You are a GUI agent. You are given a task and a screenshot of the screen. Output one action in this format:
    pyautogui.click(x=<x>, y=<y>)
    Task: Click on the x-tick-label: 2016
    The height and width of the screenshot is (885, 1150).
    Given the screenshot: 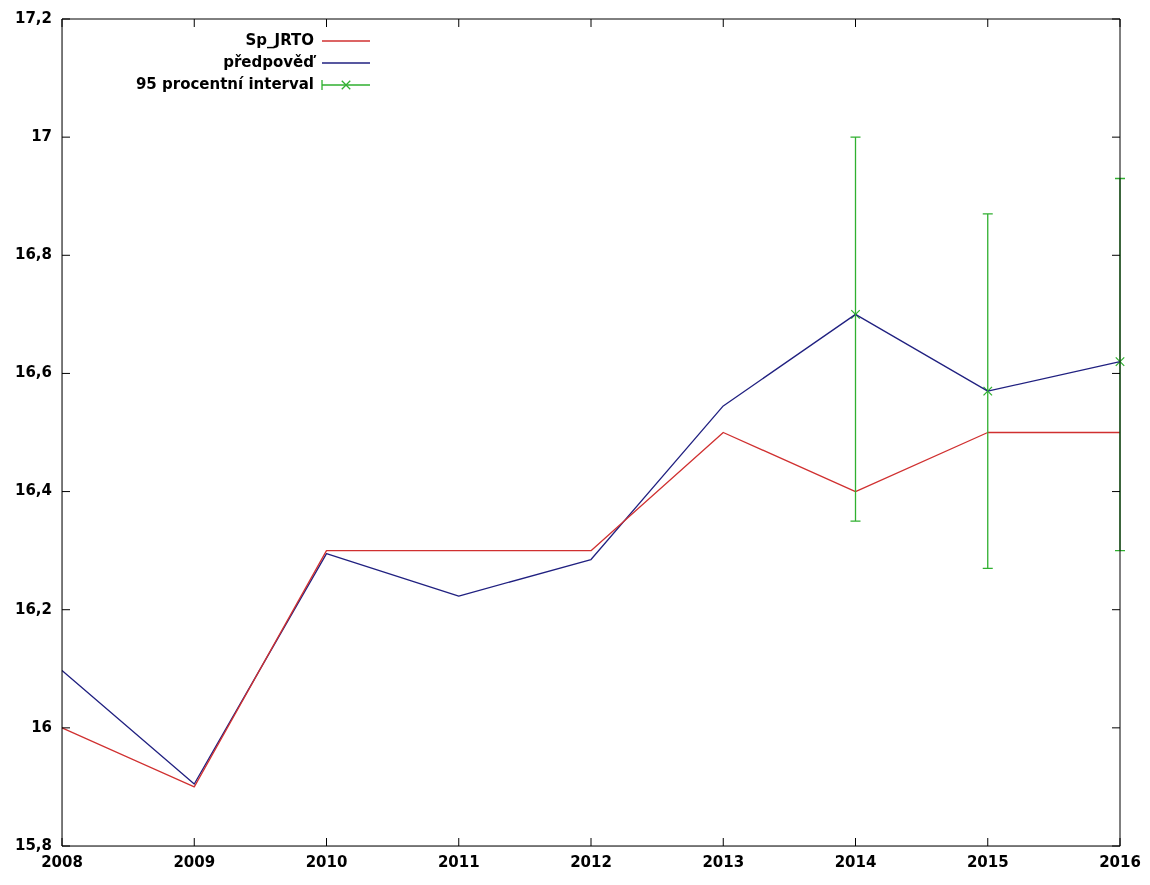 What is the action you would take?
    pyautogui.click(x=1120, y=861)
    